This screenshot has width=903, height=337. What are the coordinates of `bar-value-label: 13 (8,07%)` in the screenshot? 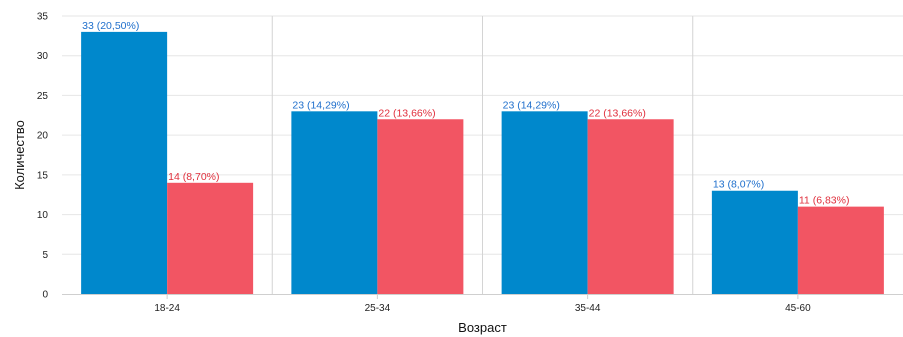 It's located at (738, 185).